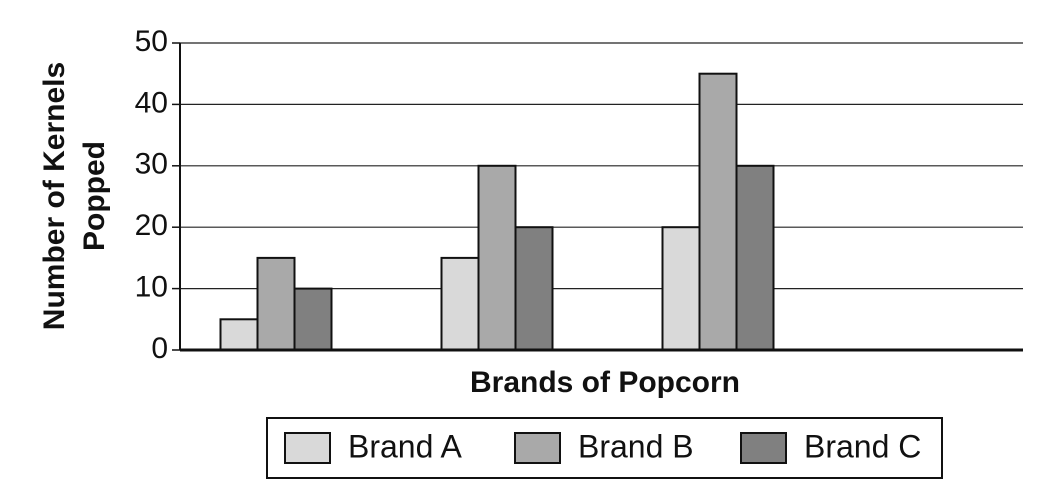  Describe the element at coordinates (54, 196) in the screenshot. I see `y-label-line: Number of Kernels` at that location.